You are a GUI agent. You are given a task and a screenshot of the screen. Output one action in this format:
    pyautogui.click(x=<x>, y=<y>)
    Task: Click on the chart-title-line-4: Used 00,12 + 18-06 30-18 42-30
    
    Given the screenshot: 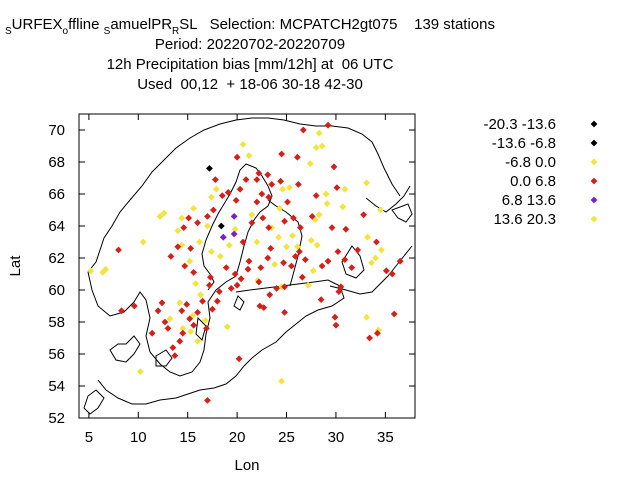 What is the action you would take?
    pyautogui.click(x=250, y=84)
    